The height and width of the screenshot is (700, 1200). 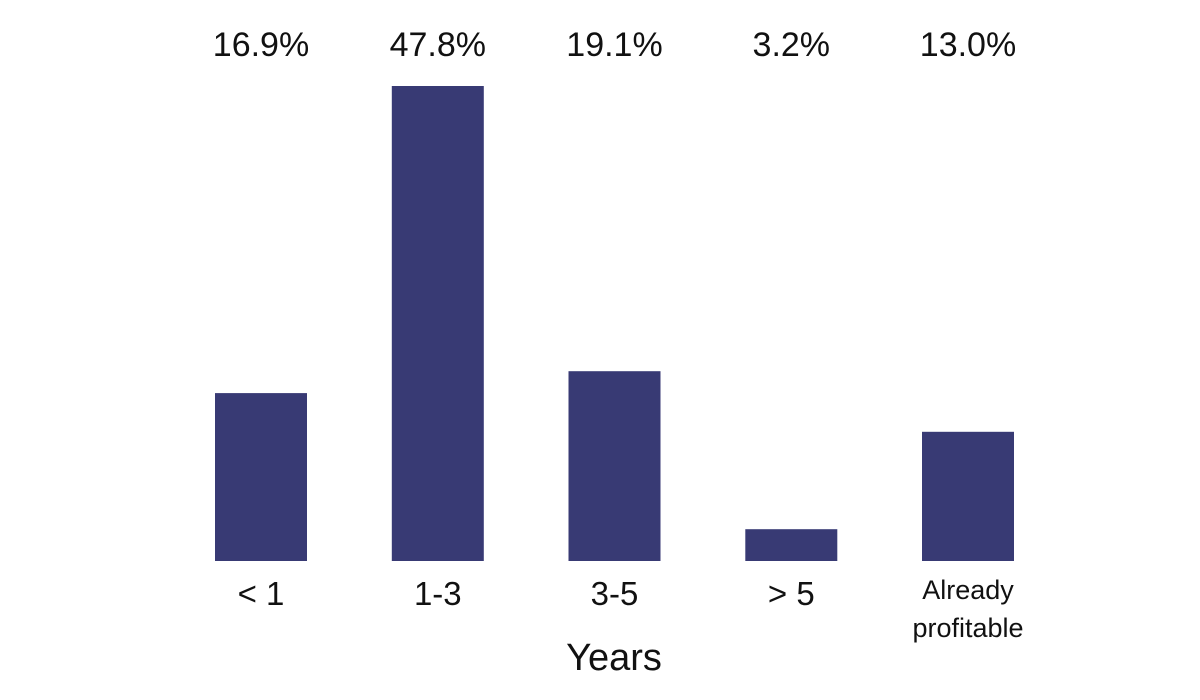 What do you see at coordinates (261, 45) in the screenshot?
I see `value-label-1: 16.9%` at bounding box center [261, 45].